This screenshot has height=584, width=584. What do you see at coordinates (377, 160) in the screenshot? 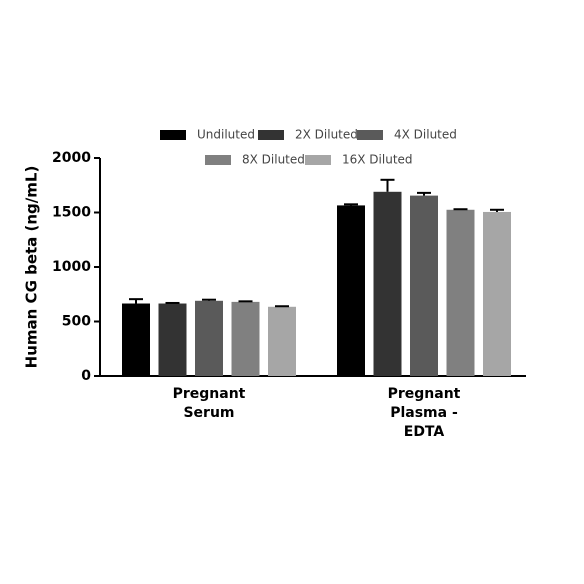
I see `legend-label: 16X Diluted` at bounding box center [377, 160].